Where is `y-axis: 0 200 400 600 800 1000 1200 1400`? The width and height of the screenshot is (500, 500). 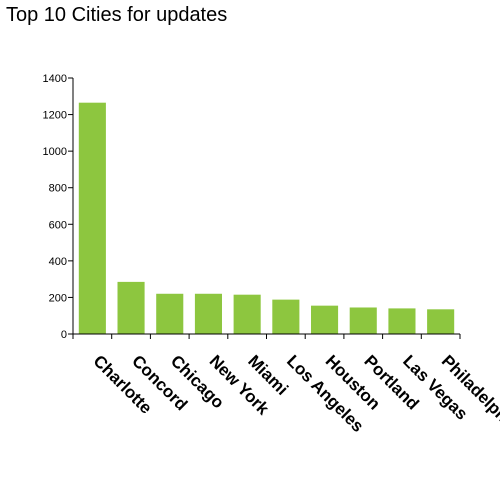 y-axis: 0 200 400 600 800 1000 1200 1400 is located at coordinates (58, 207).